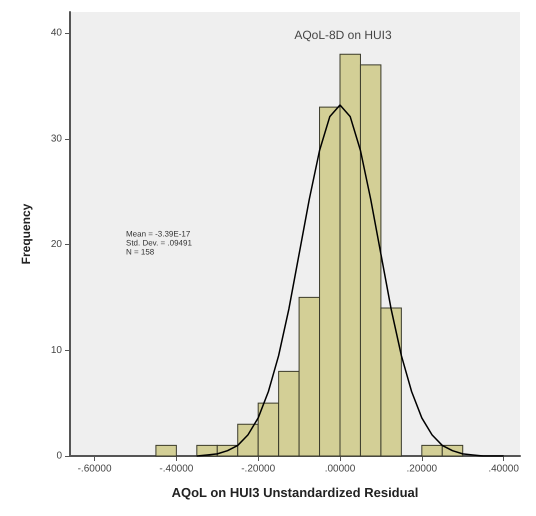  What do you see at coordinates (56, 350) in the screenshot?
I see `y-tick-label: 10` at bounding box center [56, 350].